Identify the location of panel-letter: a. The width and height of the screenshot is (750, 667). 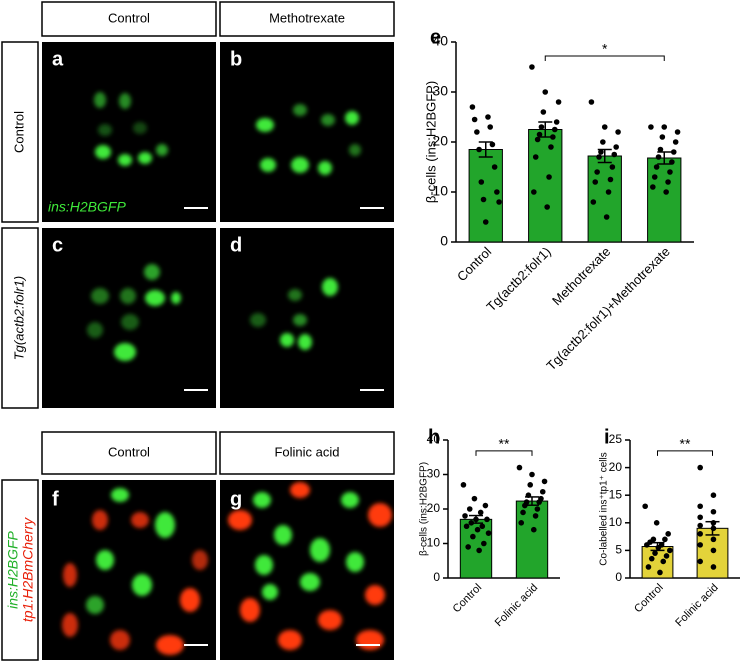
(58, 59).